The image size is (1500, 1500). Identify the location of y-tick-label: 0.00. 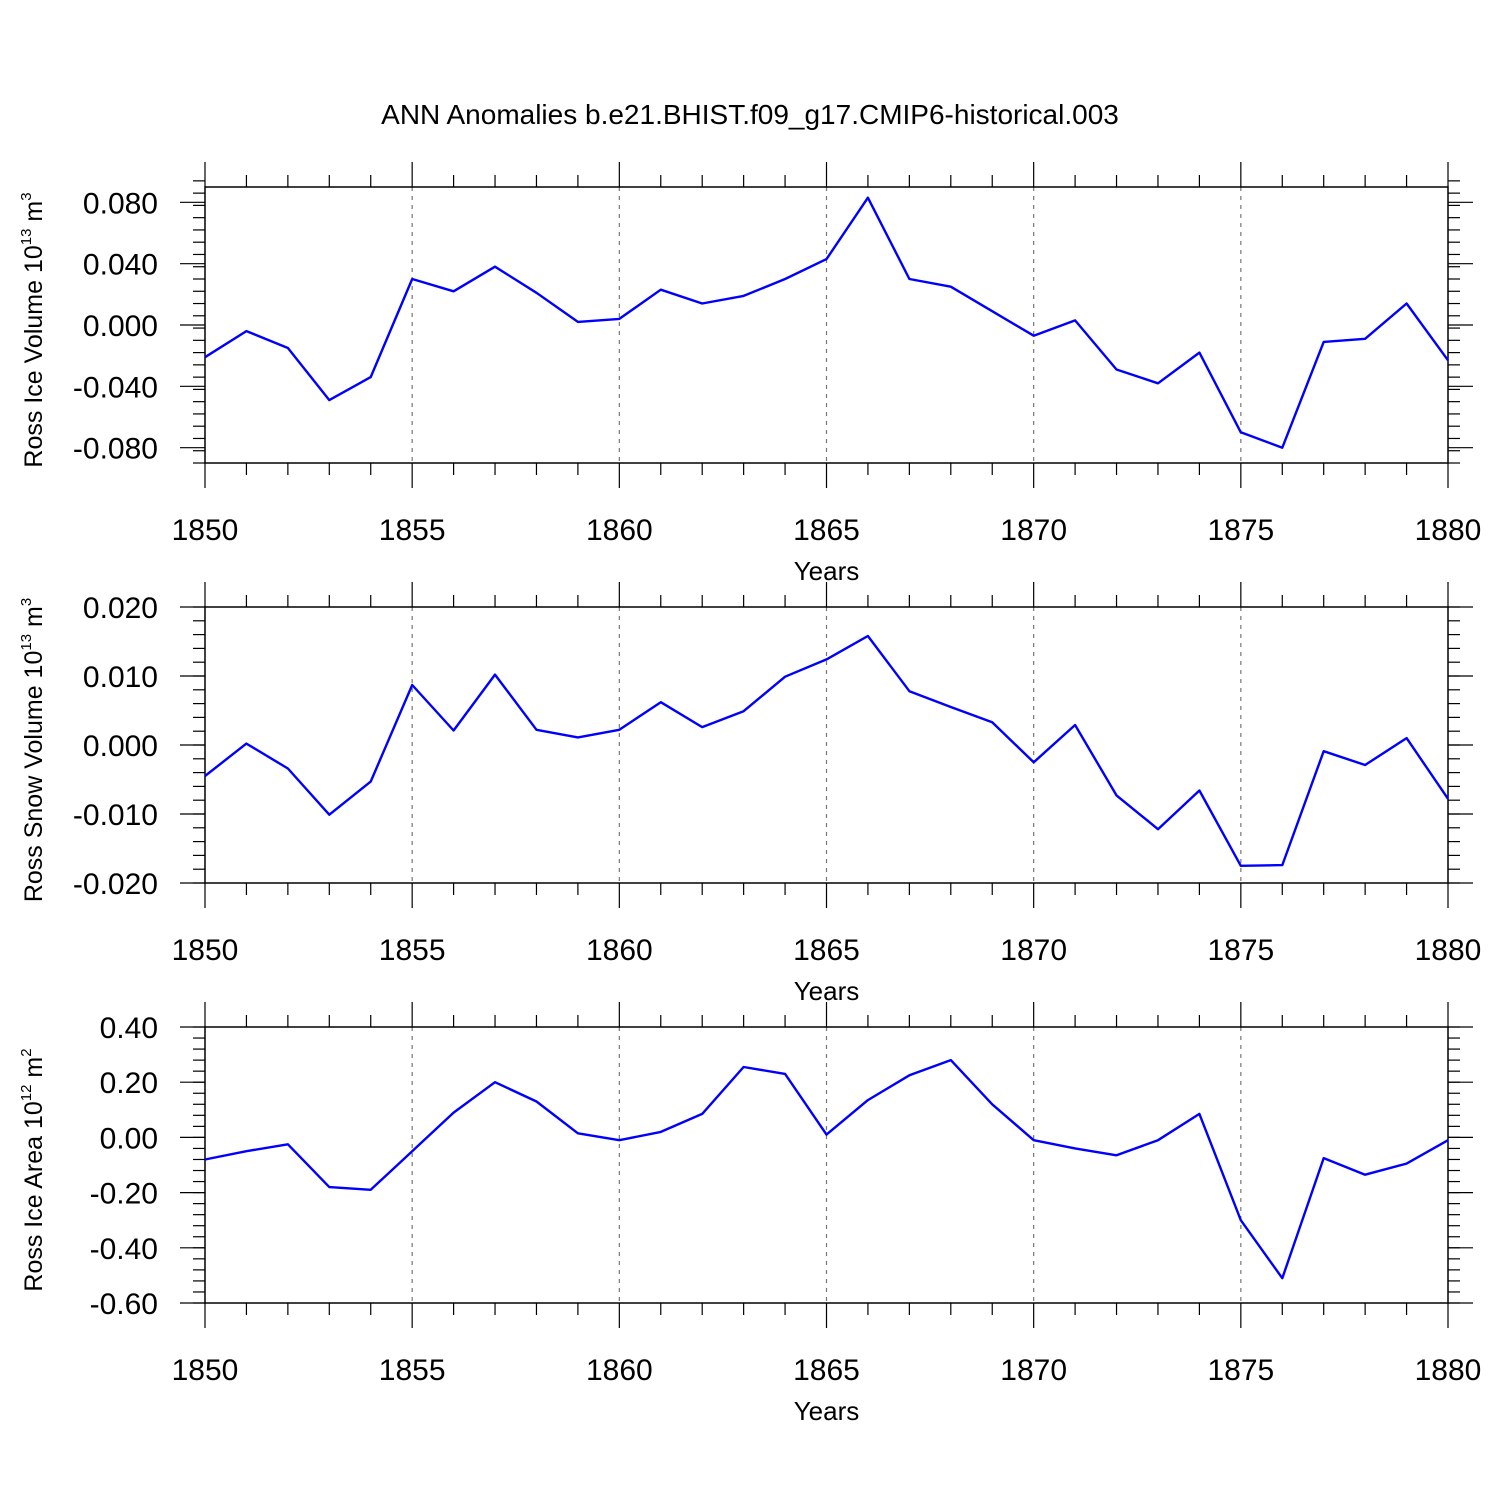
(129, 1138).